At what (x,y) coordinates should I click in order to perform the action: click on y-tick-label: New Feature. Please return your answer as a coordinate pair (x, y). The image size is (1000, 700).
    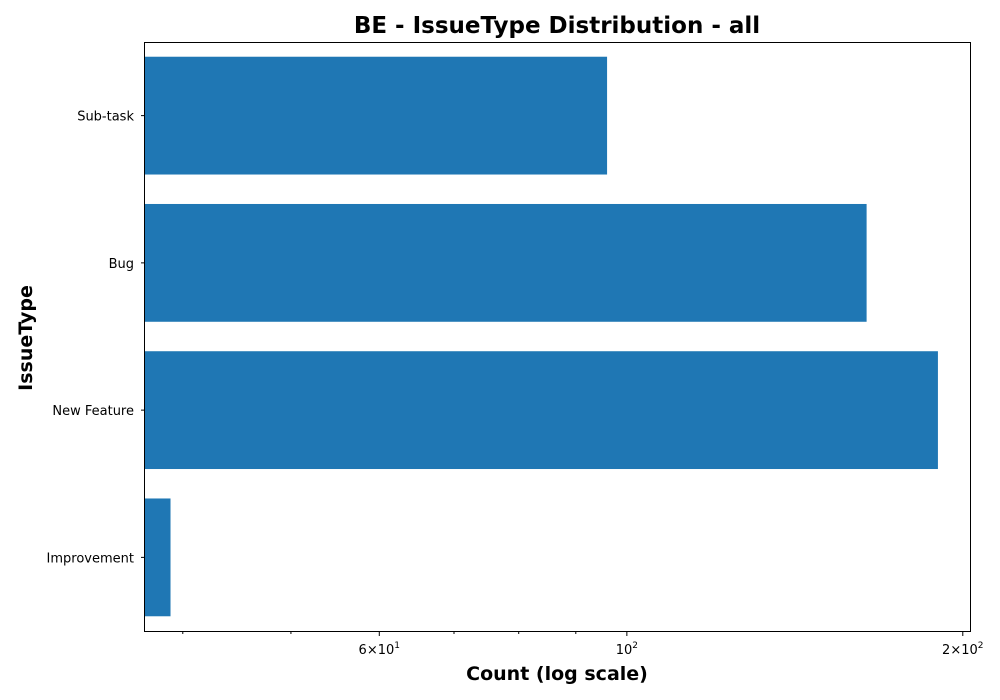
    Looking at the image, I should click on (93, 411).